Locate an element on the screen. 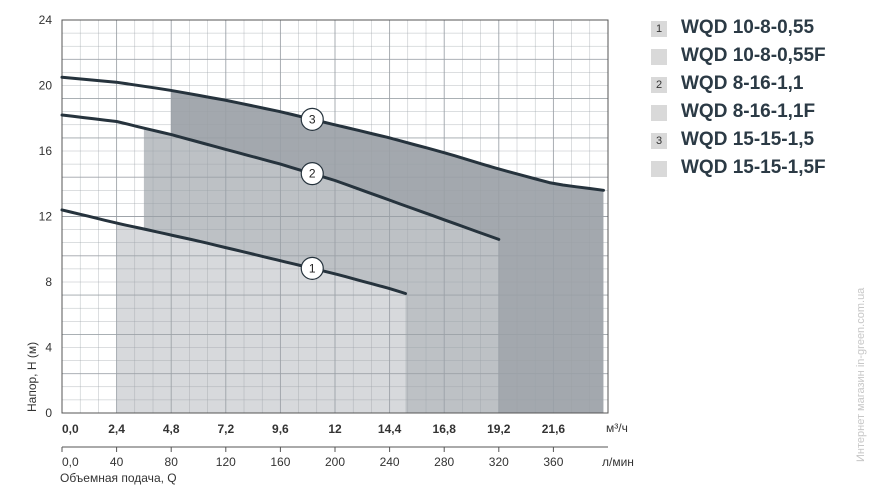 This screenshot has height=495, width=870. legend-label: WQD 15-15-1,5 is located at coordinates (748, 139).